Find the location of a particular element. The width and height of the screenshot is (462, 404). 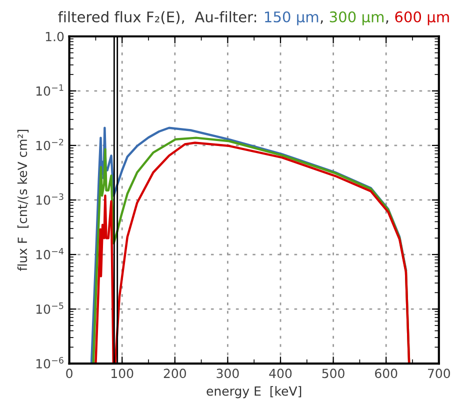

text: 150 μm is located at coordinates (291, 18).